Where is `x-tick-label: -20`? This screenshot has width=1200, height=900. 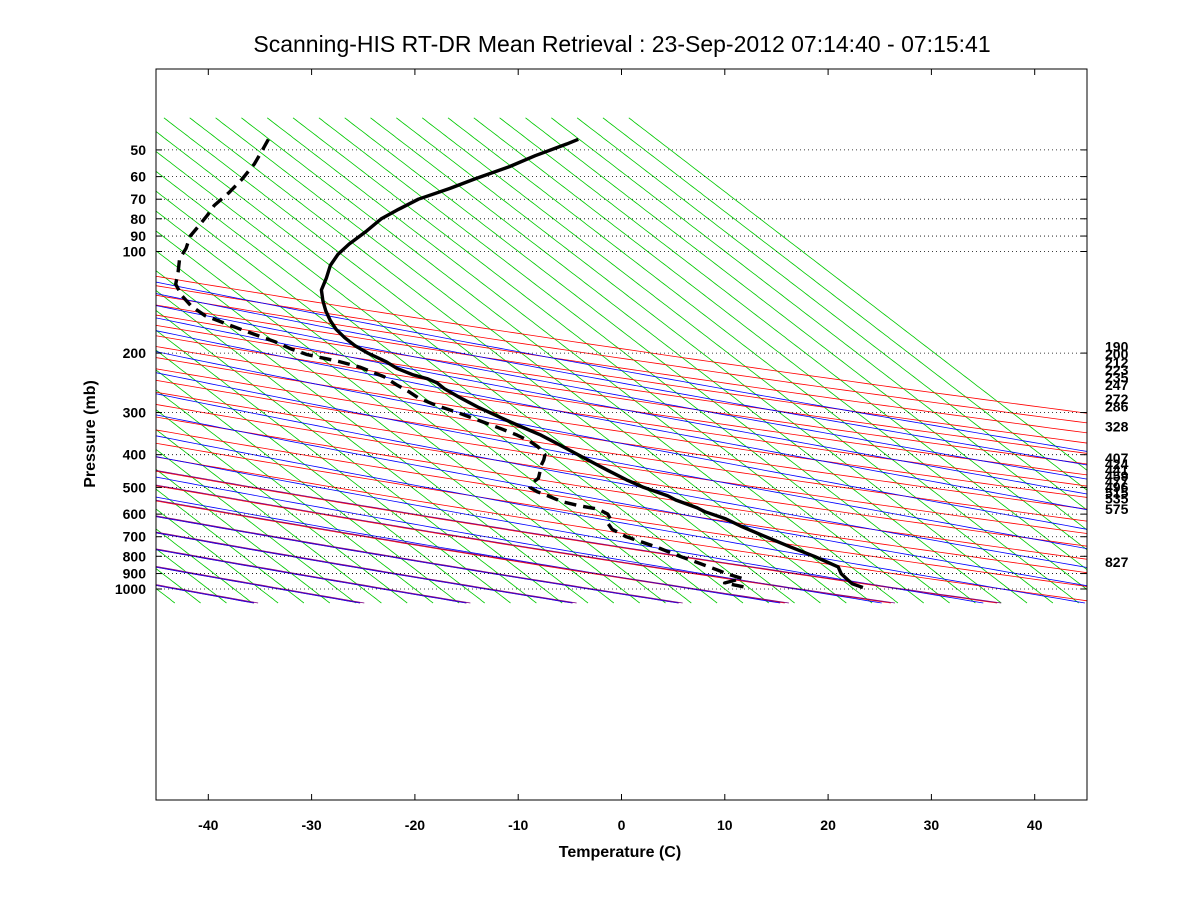
x-tick-label: -20 is located at coordinates (415, 825).